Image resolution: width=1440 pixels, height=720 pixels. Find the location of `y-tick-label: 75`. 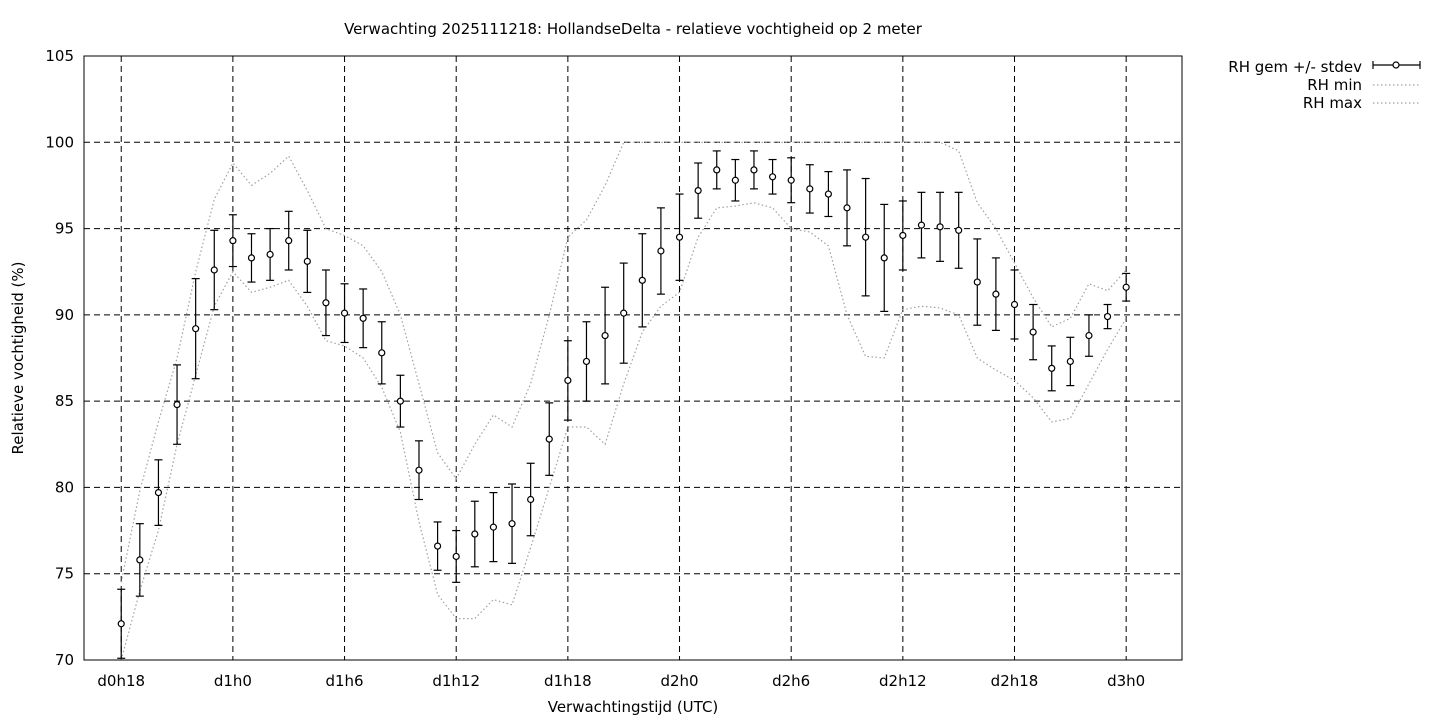

y-tick-label: 75 is located at coordinates (64, 574).